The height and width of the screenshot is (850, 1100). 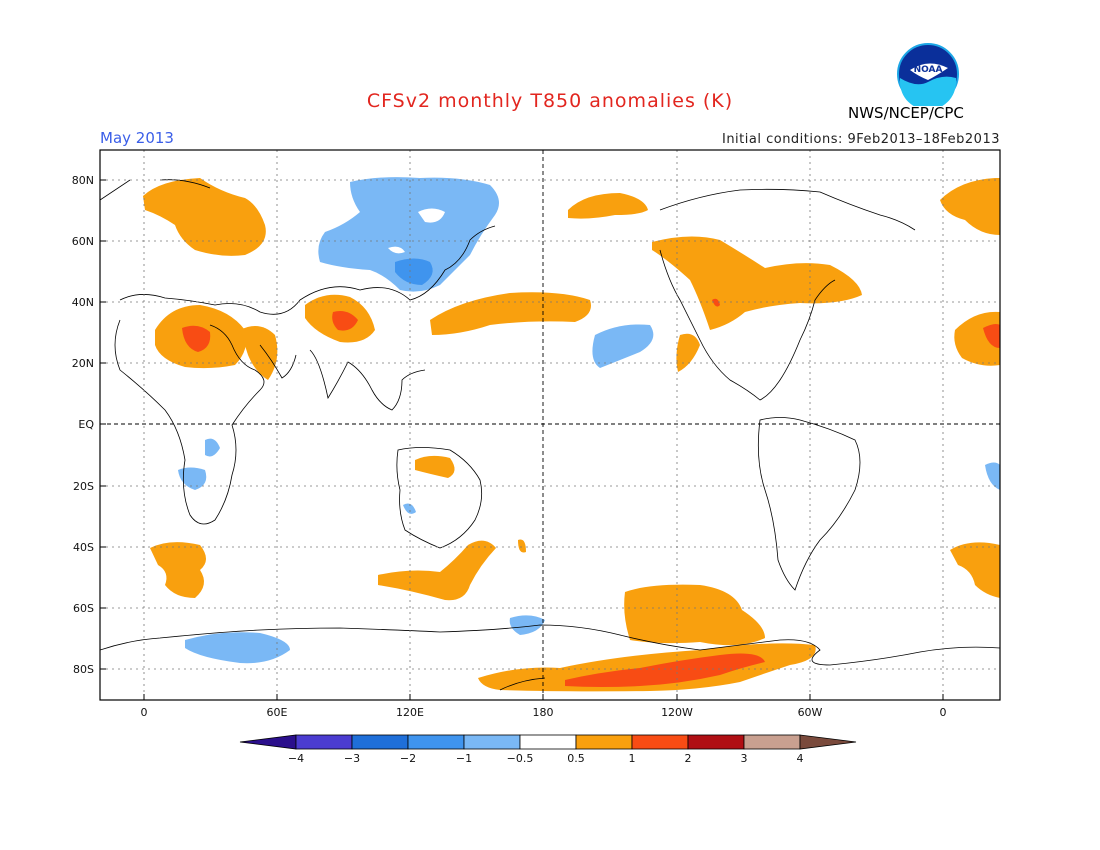 What do you see at coordinates (408, 758) in the screenshot?
I see `colorbar-label: −2` at bounding box center [408, 758].